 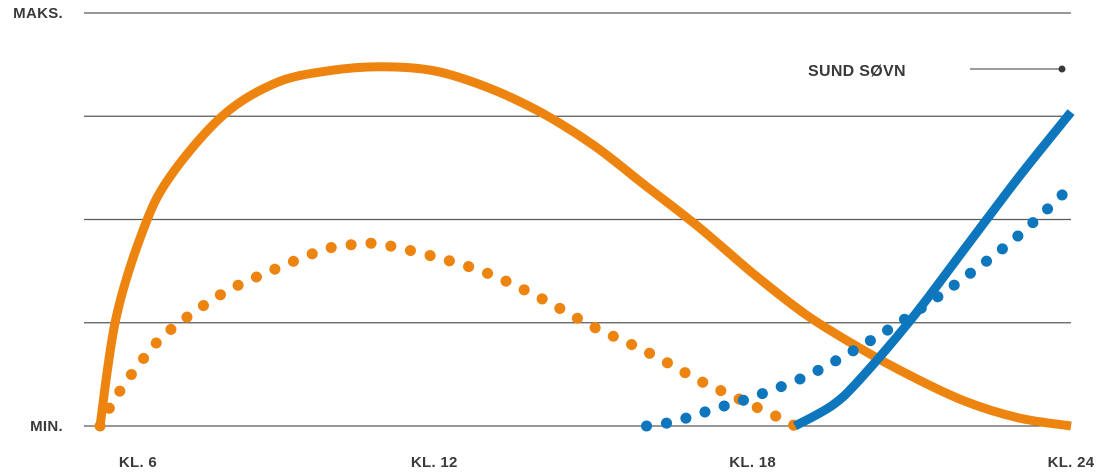 I want to click on y-tick-label-1: MAKS., so click(x=38, y=13).